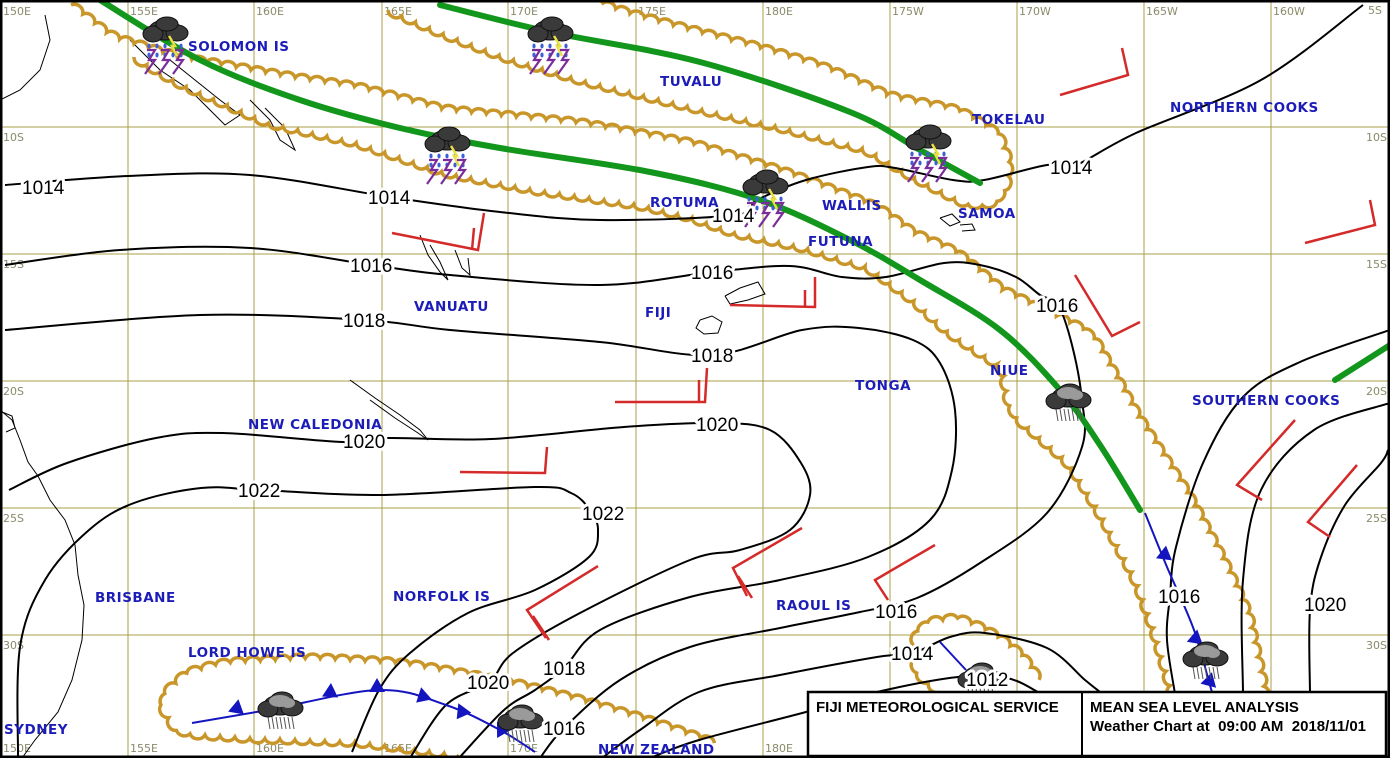 This screenshot has height=758, width=1390. I want to click on place-label-futuna: FUTUNA, so click(840, 242).